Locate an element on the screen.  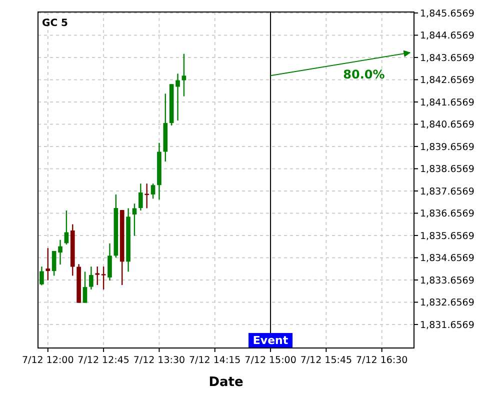
x-tick-label: 7/12 15:00 is located at coordinates (270, 360).